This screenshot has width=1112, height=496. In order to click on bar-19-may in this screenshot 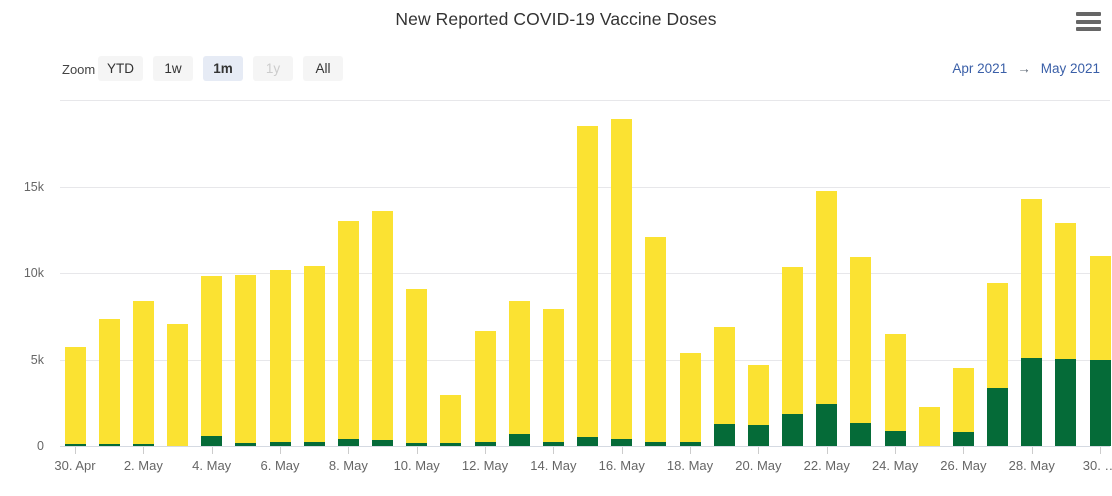, I will do `click(724, 386)`.